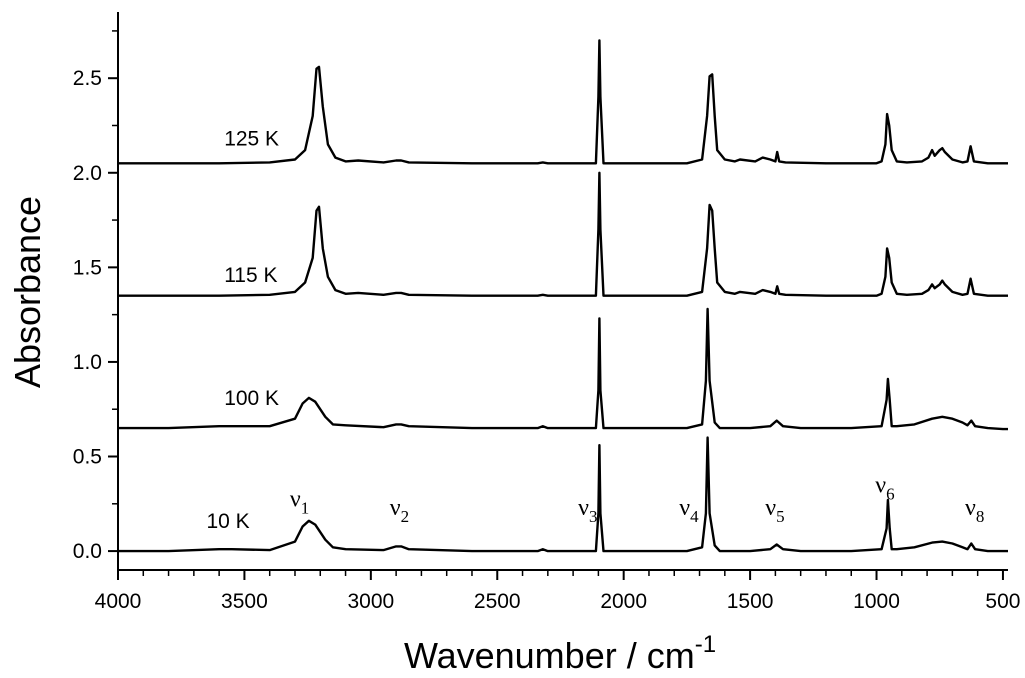 The width and height of the screenshot is (1025, 678). Describe the element at coordinates (558, 591) in the screenshot. I see `x-axis-ticks: 4000 3500 3000 2500 2000 1500 1000 500` at that location.